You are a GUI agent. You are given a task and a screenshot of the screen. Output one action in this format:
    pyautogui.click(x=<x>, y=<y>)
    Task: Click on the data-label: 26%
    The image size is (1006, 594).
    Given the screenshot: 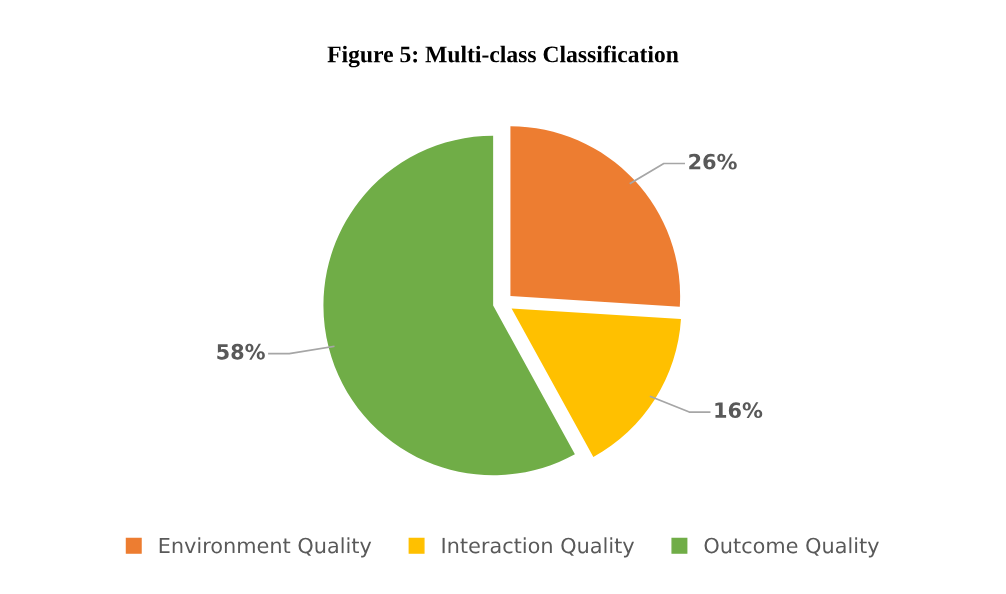 What is the action you would take?
    pyautogui.click(x=713, y=161)
    